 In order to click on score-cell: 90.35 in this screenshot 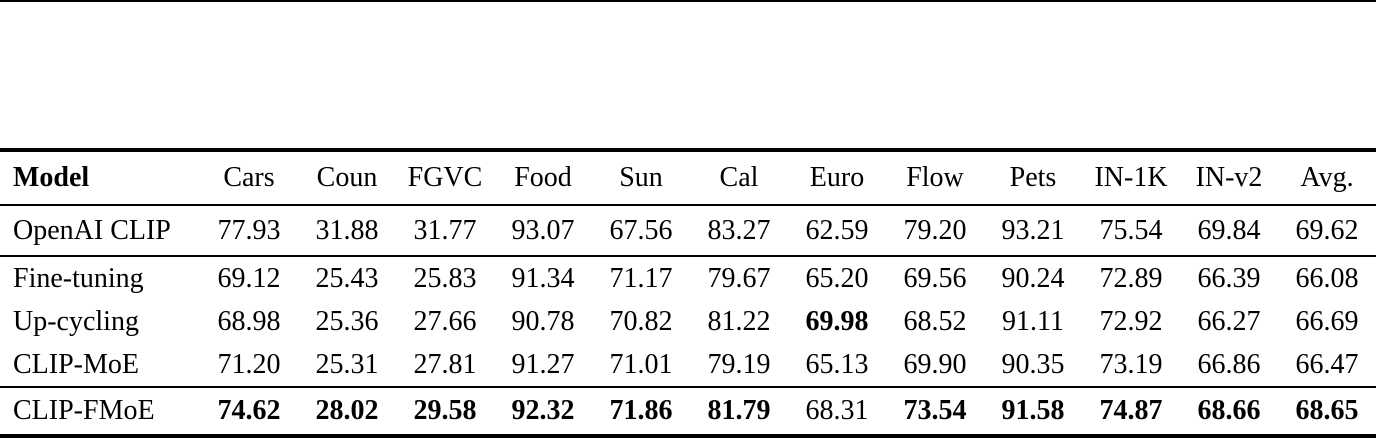, I will do `click(1033, 364)`.